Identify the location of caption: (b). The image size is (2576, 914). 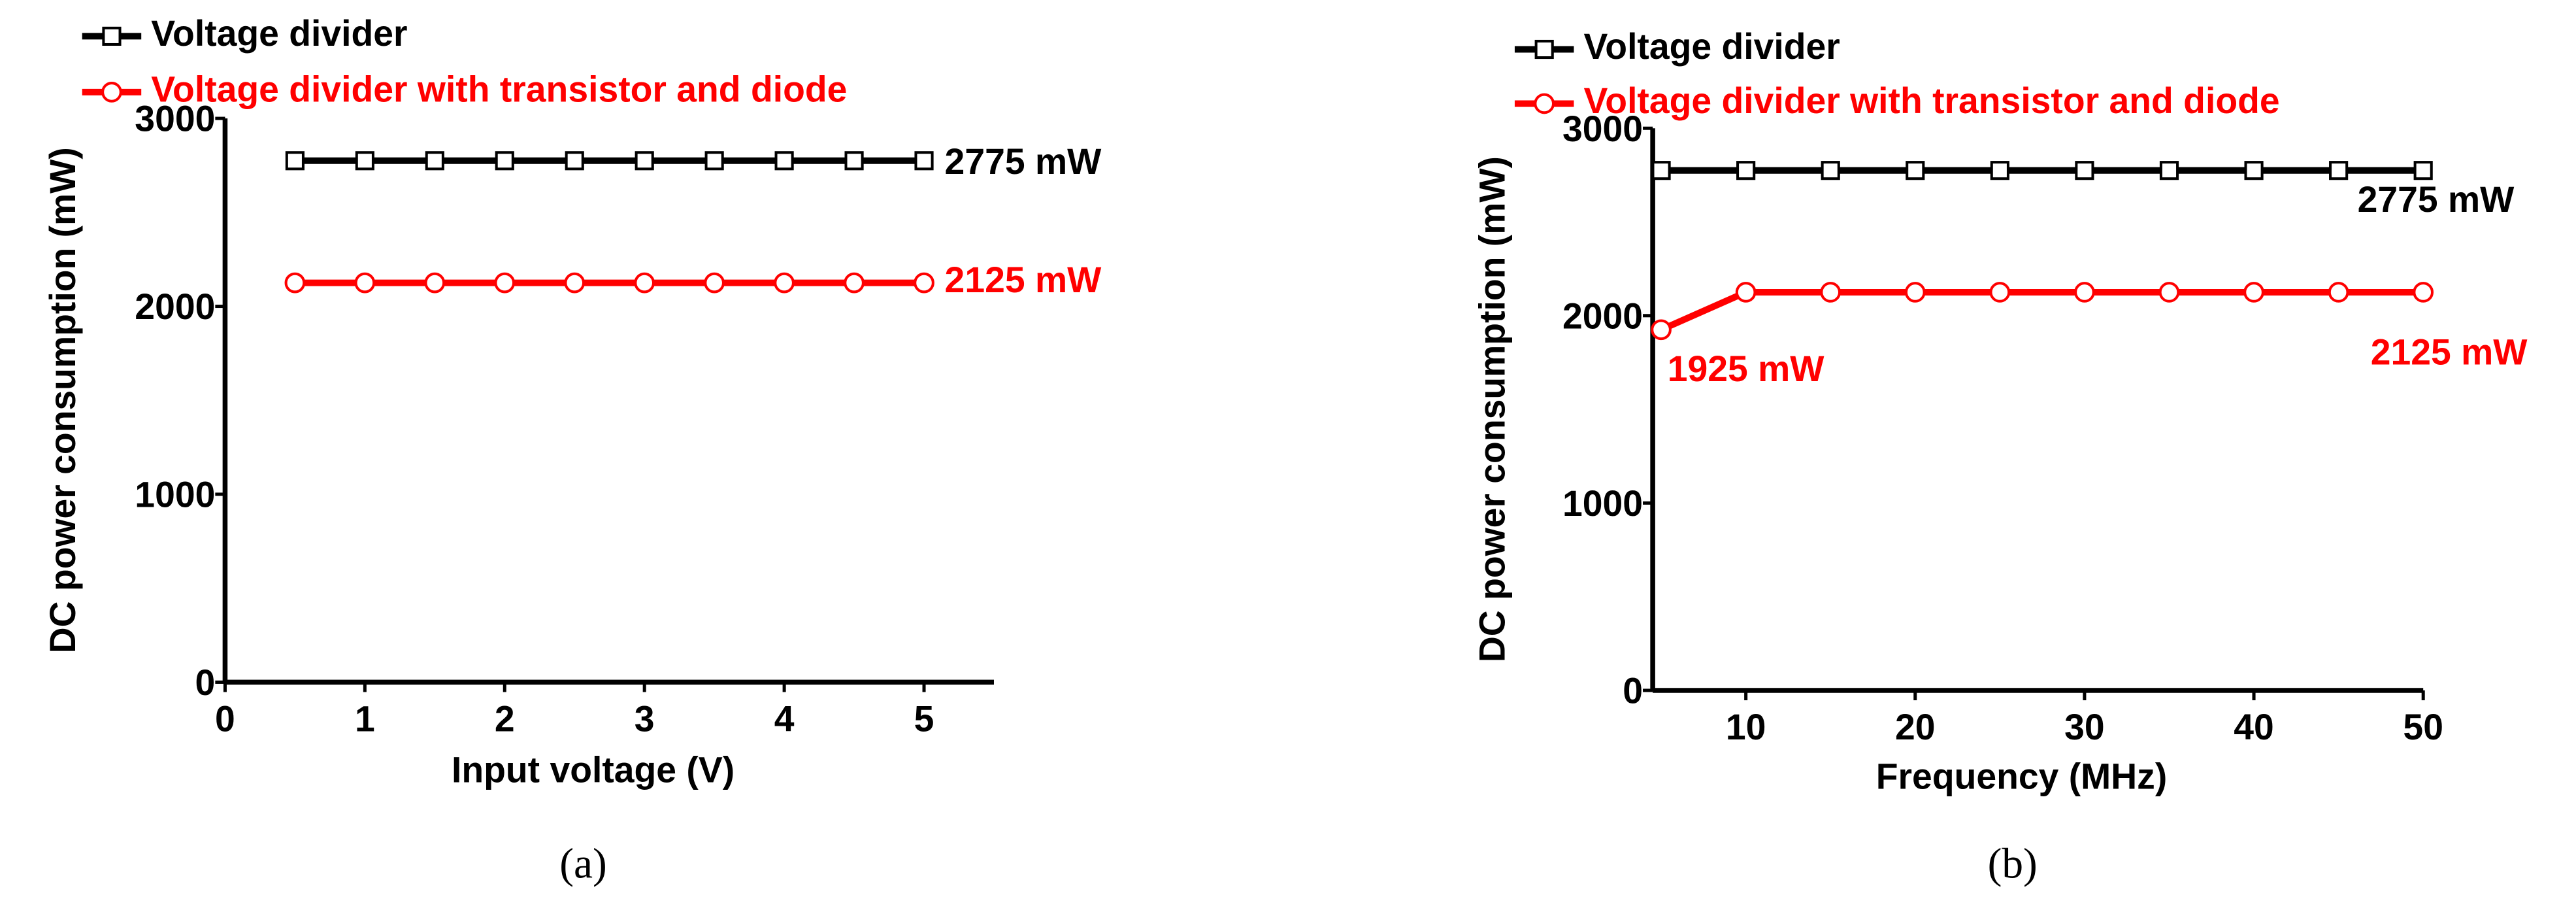
(2013, 864).